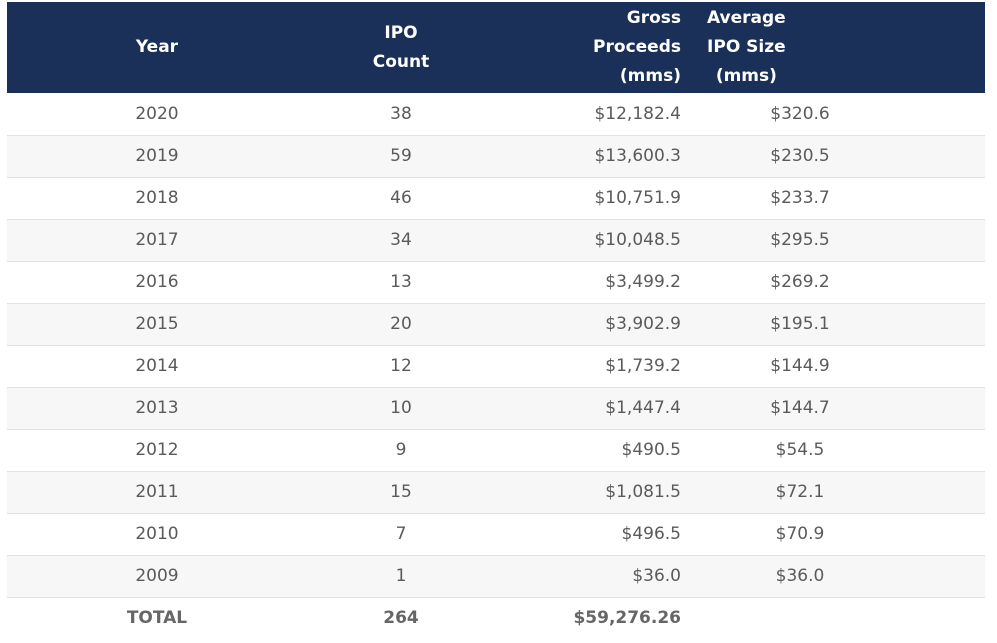  Describe the element at coordinates (157, 240) in the screenshot. I see `cell-year: 2017` at that location.